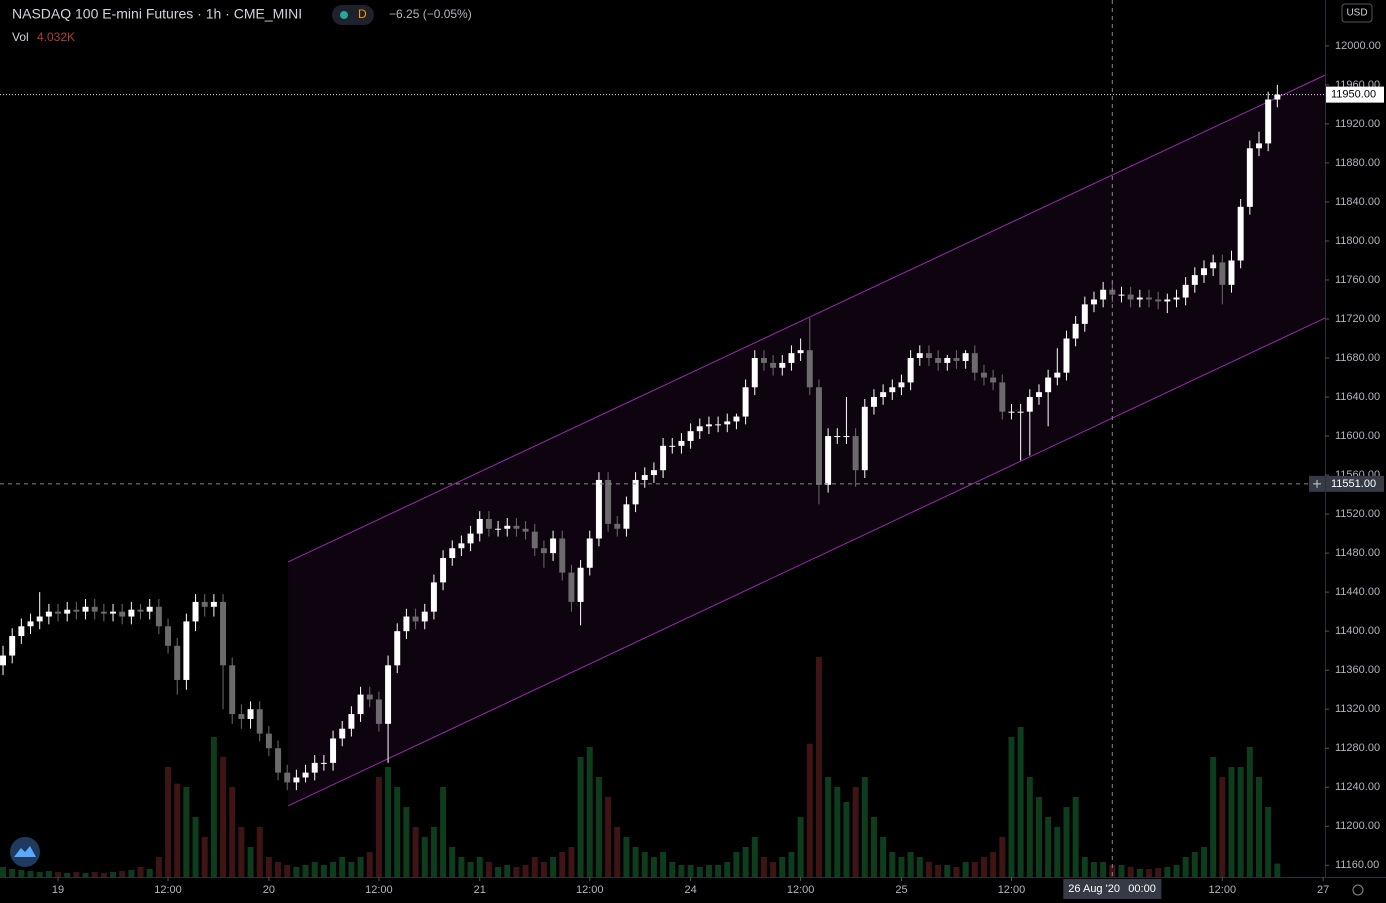 This screenshot has height=903, width=1386. I want to click on currency-badge, so click(1357, 13).